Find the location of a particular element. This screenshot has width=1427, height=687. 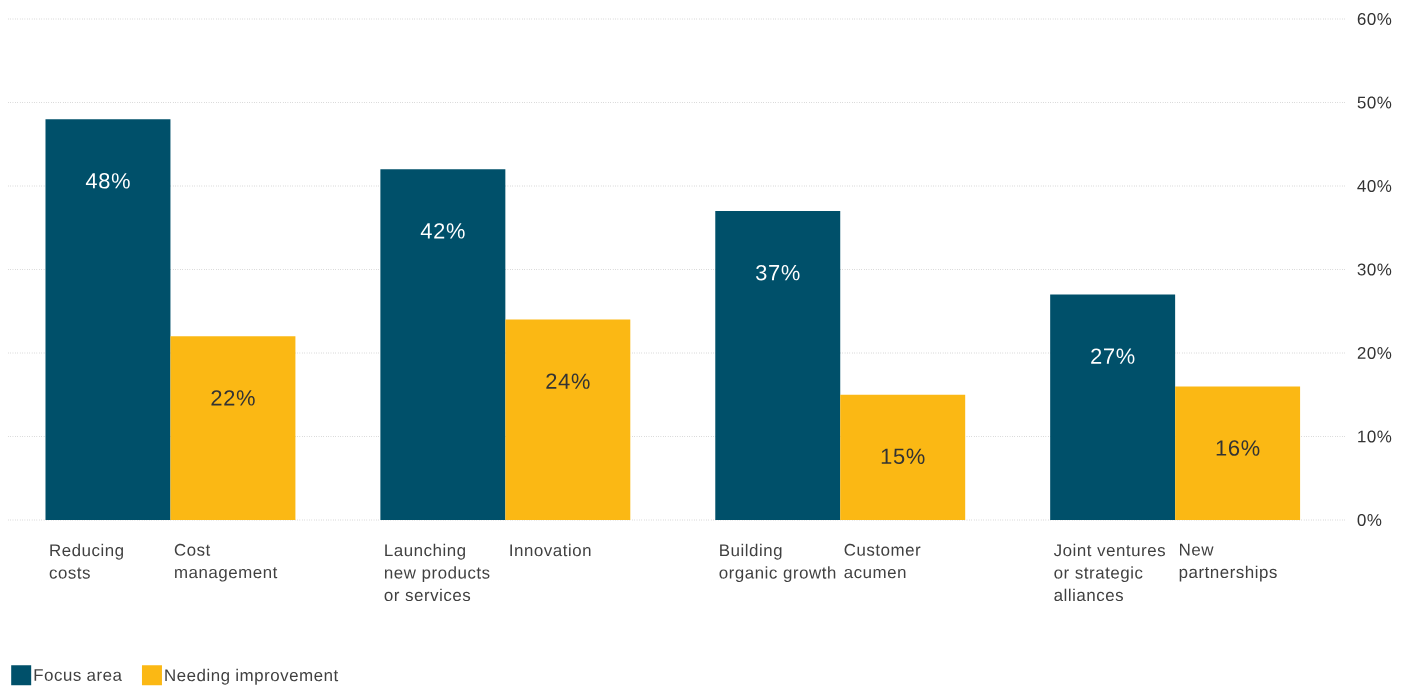

y-tick-label: 10% is located at coordinates (1375, 436).